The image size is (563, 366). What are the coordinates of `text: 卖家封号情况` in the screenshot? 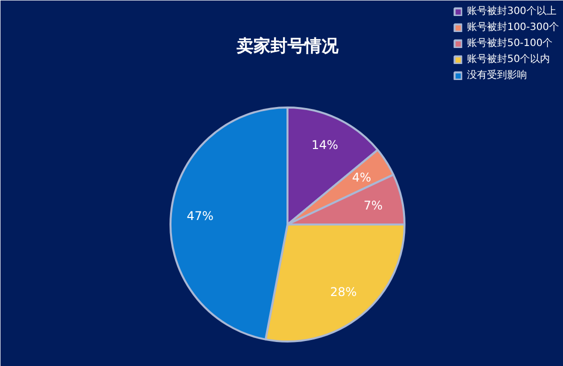 It's located at (288, 46).